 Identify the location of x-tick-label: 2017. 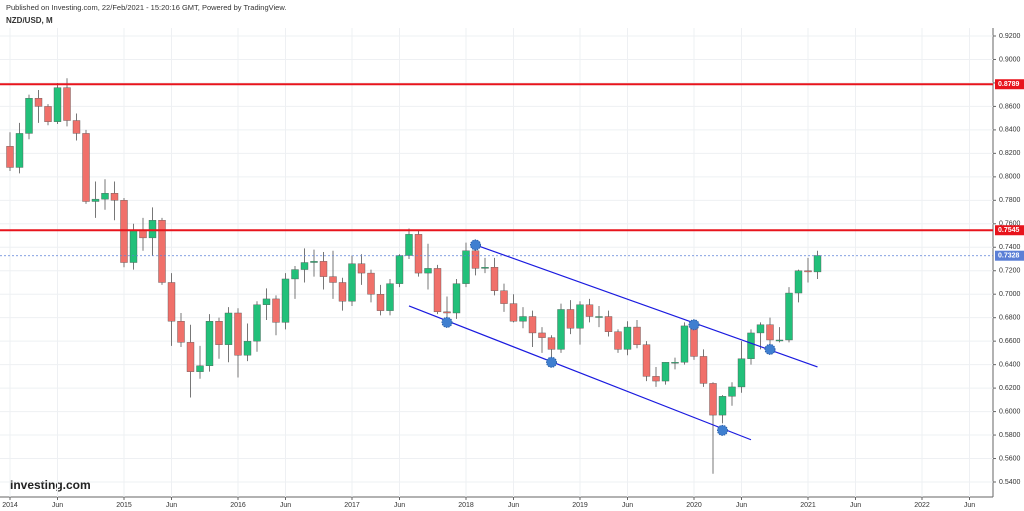
(352, 505).